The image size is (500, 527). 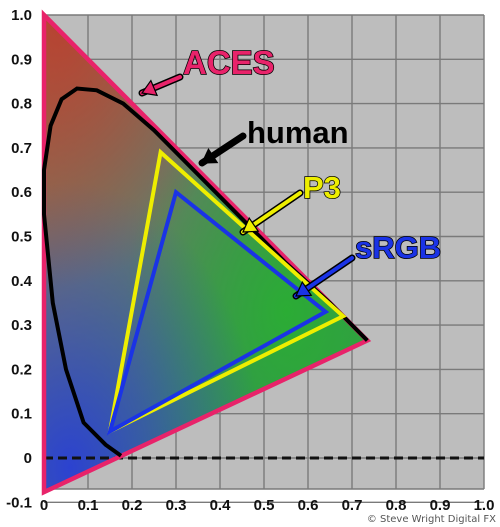 I want to click on y-tick-label: 0.9, so click(x=21, y=59).